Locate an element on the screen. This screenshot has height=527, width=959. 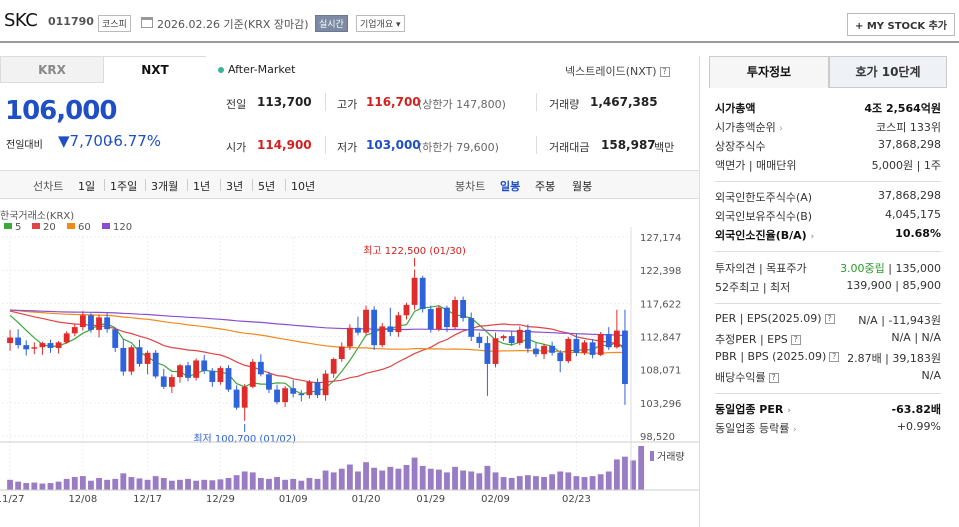
row-rank: 시가총액순위 › 코스피 133위 is located at coordinates (828, 127).